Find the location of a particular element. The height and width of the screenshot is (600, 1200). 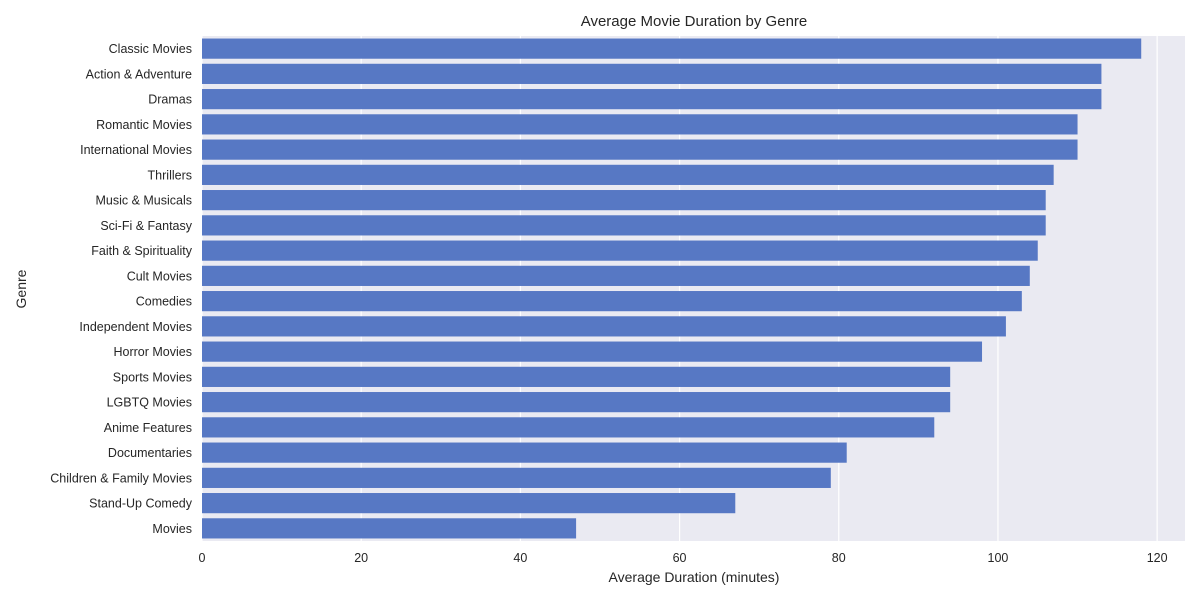

x-tick-labels: 0 20 40 60 80 100 120 is located at coordinates (683, 558).